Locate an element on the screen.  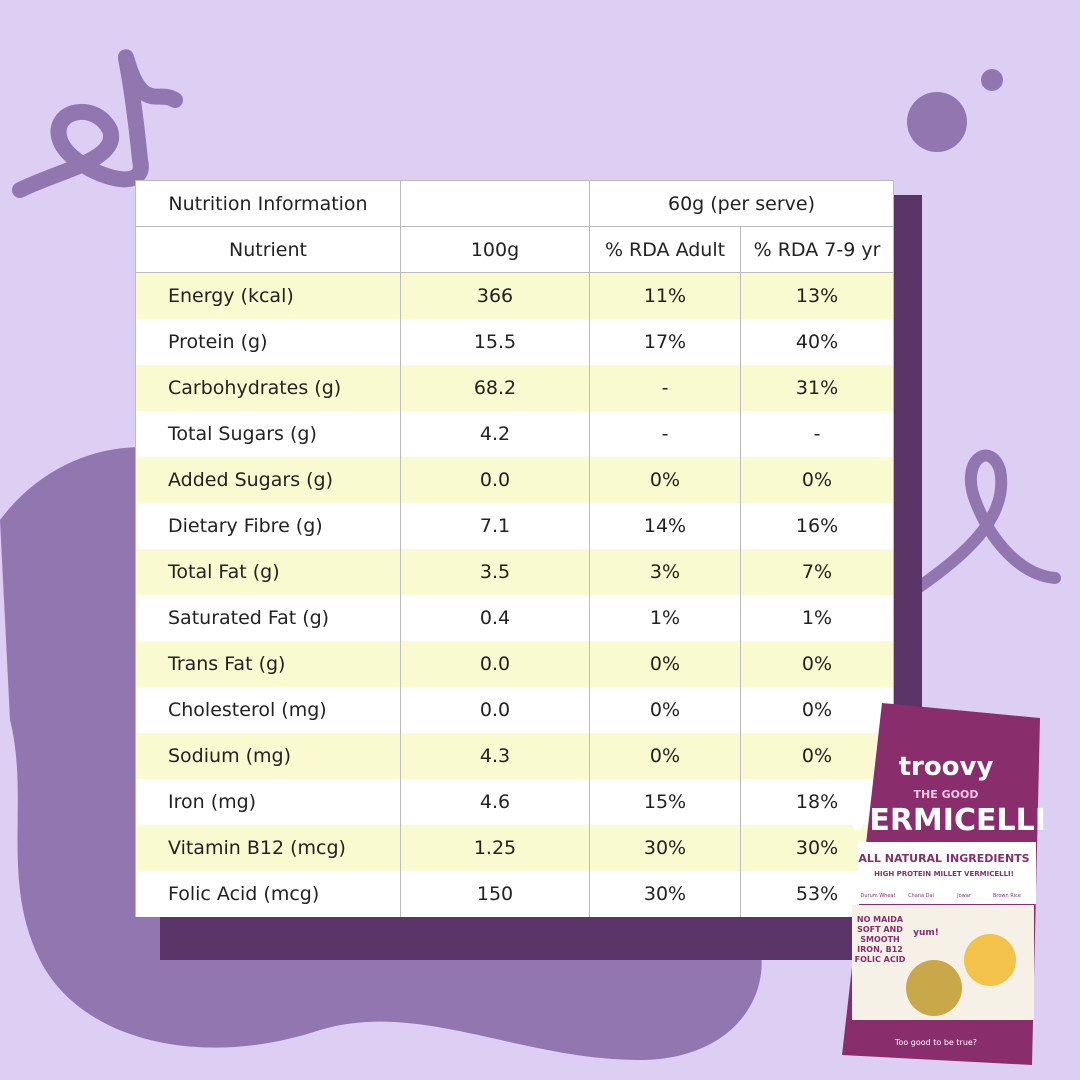
nutrient-name: Vitamin B12 (mcg) is located at coordinates (268, 848).